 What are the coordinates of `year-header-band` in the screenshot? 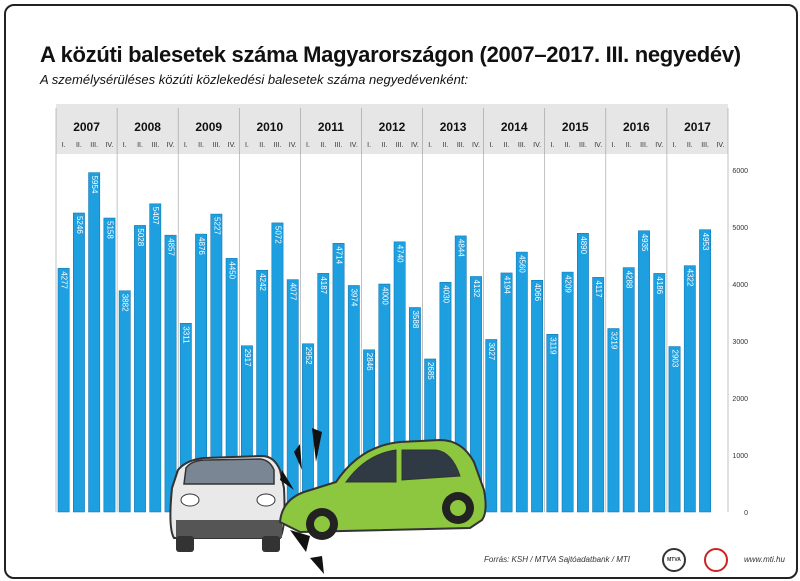 It's located at (392, 129).